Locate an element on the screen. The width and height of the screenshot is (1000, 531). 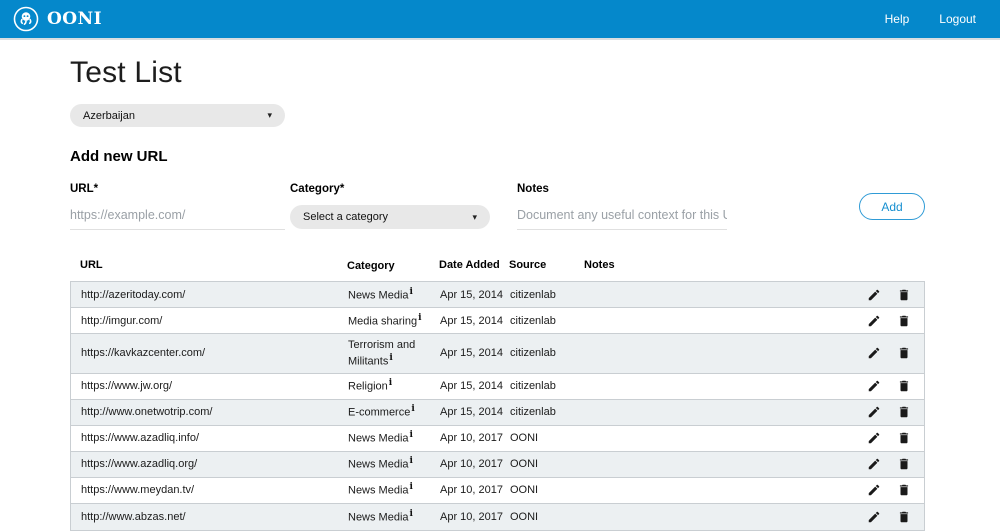
category-cell: Religioni is located at coordinates (370, 385).